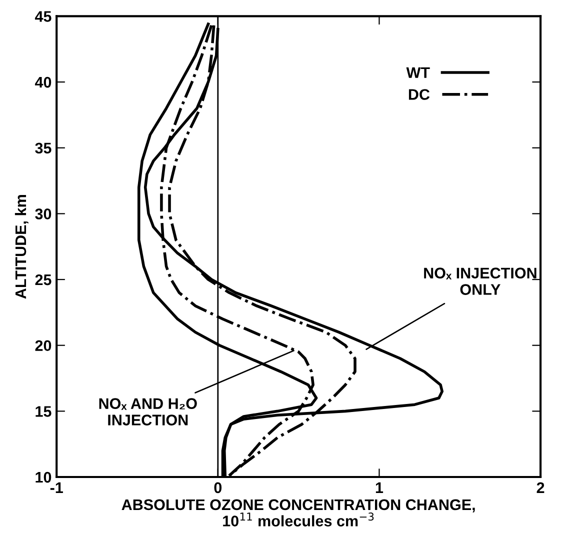 The height and width of the screenshot is (539, 566). Describe the element at coordinates (43, 346) in the screenshot. I see `y-tick-label: 20` at that location.